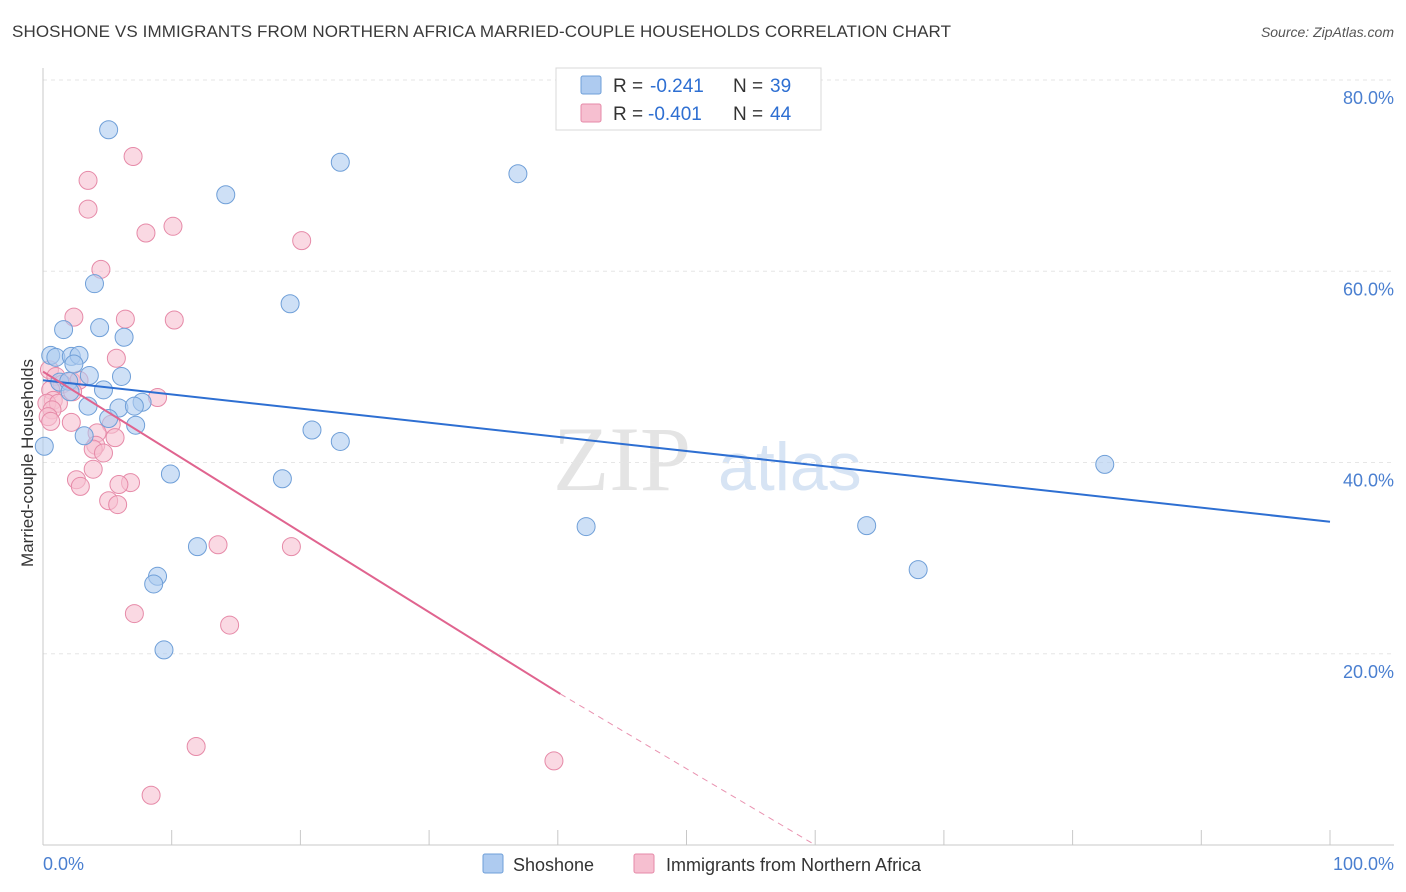 The height and width of the screenshot is (892, 1406). I want to click on watermark: ZIP atlas, so click(707, 459).